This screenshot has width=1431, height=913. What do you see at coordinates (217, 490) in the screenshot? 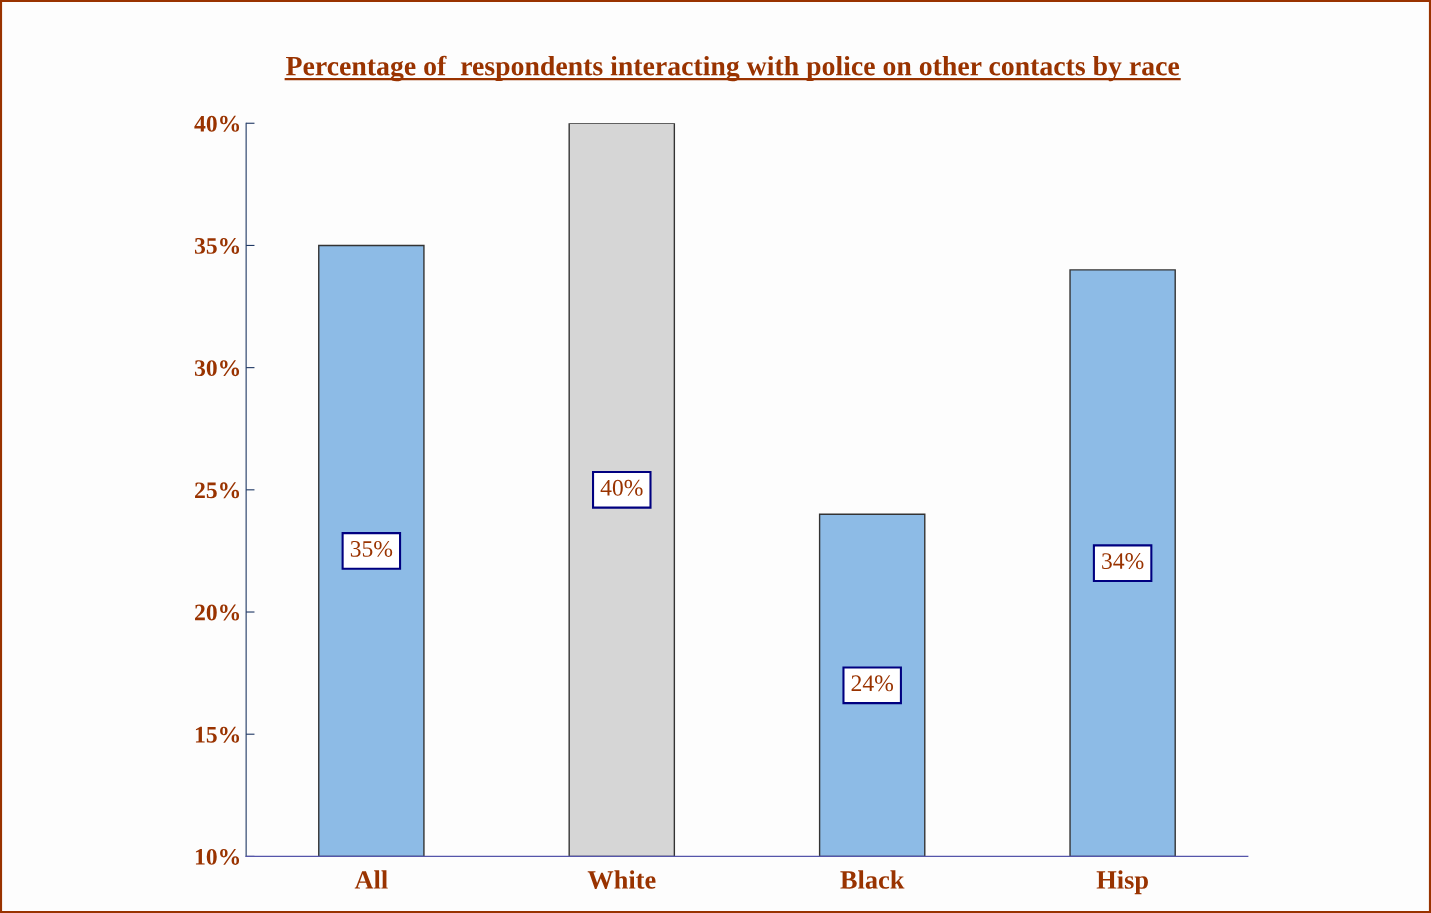
I see `y-tick-label: 25%` at bounding box center [217, 490].